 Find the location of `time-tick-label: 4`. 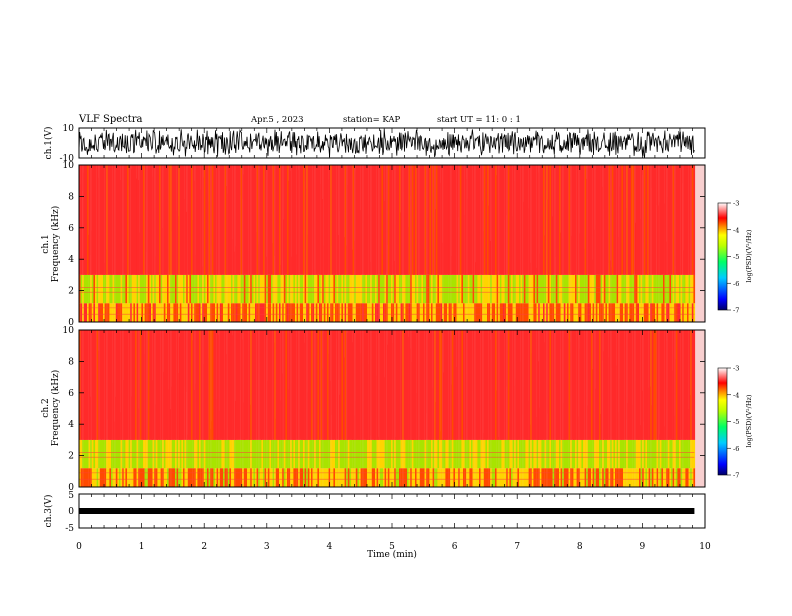

time-tick-label: 4 is located at coordinates (330, 547).